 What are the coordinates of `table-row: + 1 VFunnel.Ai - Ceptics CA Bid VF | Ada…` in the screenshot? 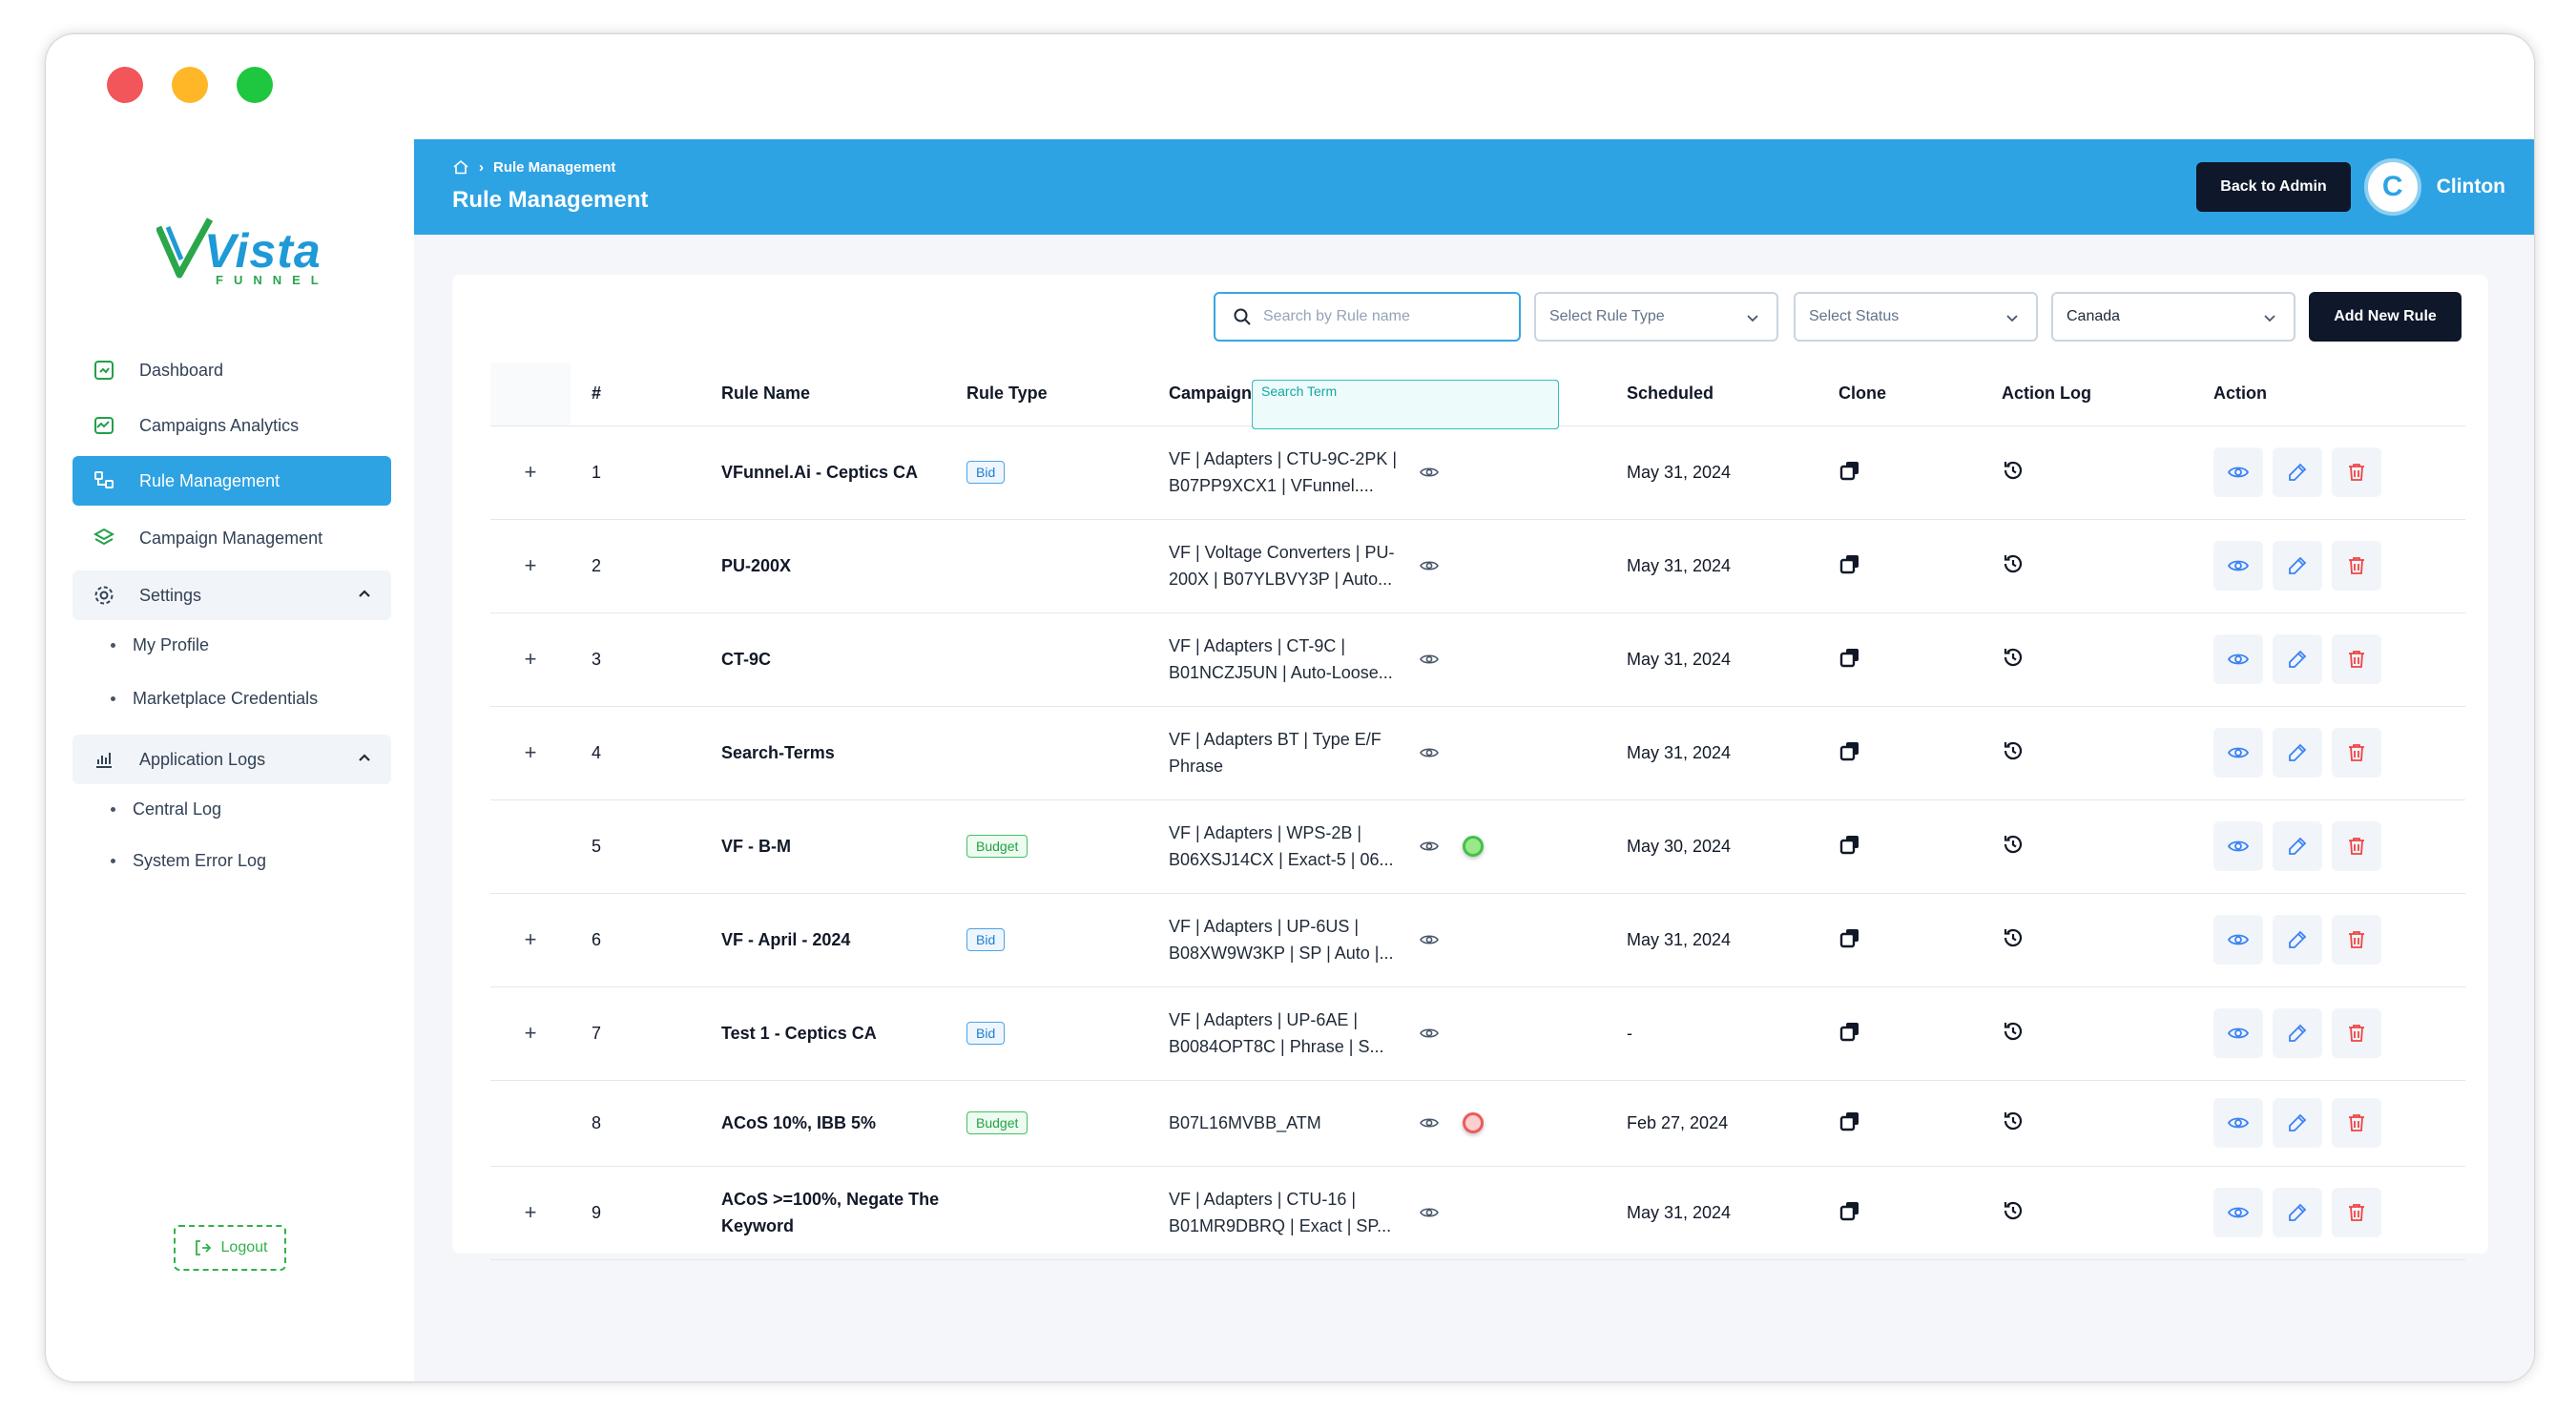 It's located at (1477, 472).